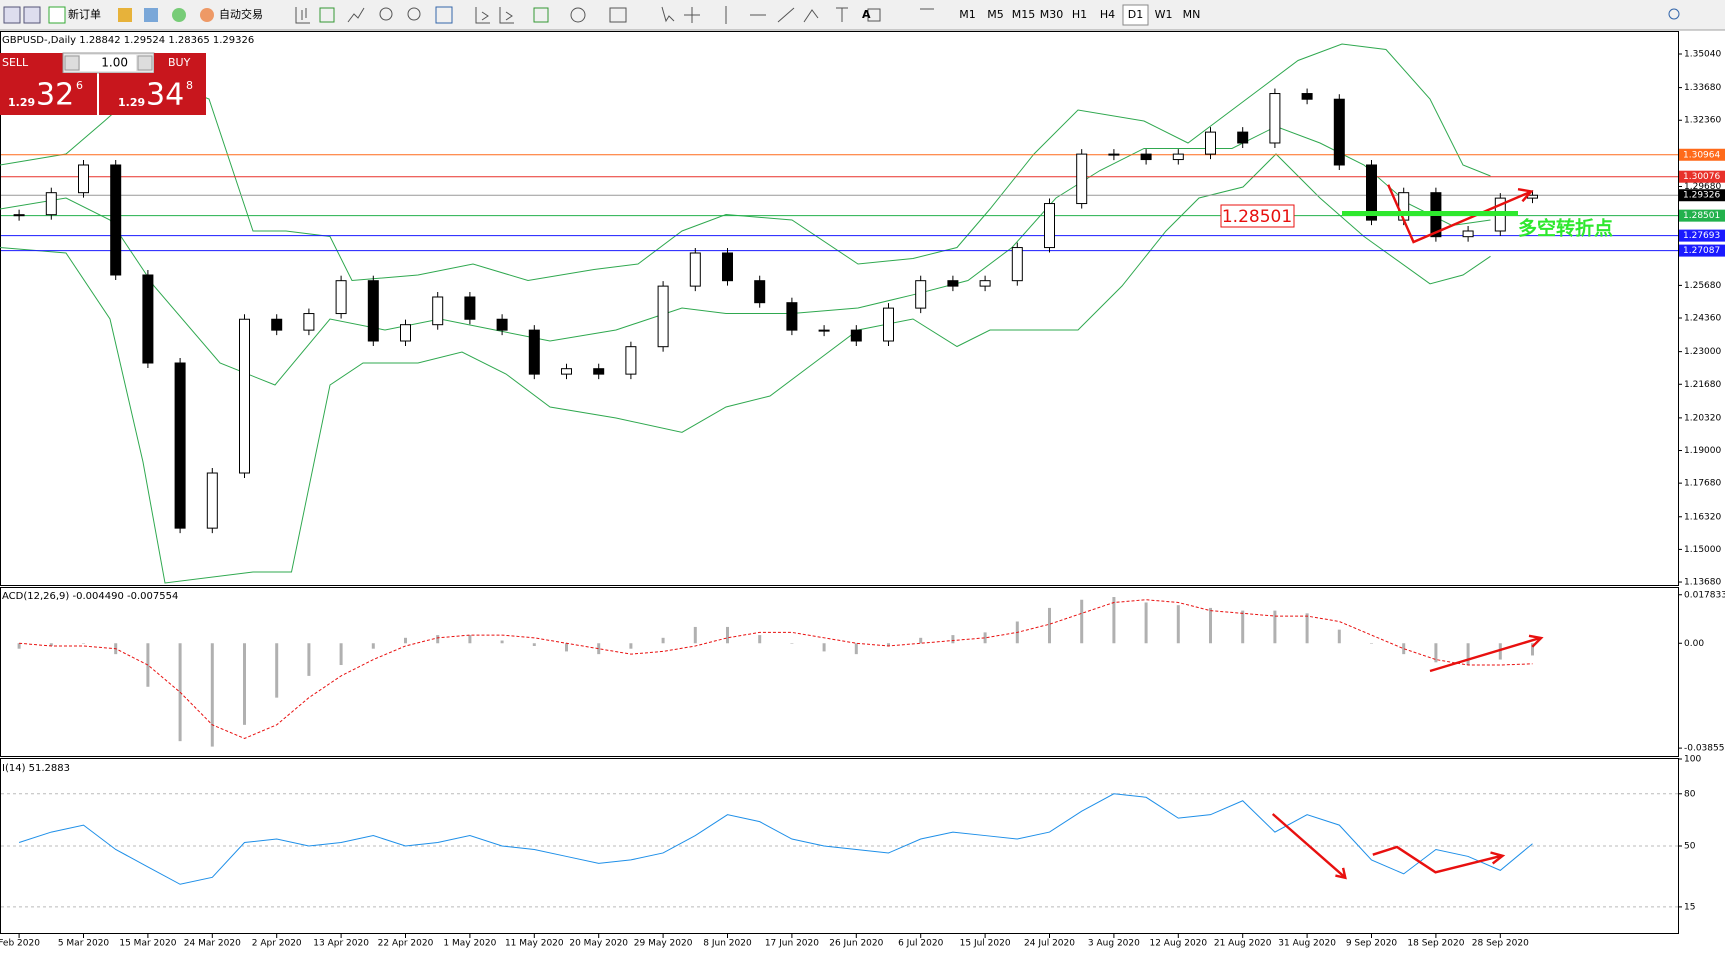 This screenshot has height=956, width=1725. Describe the element at coordinates (775, 839) in the screenshot. I see `rsi-line` at that location.